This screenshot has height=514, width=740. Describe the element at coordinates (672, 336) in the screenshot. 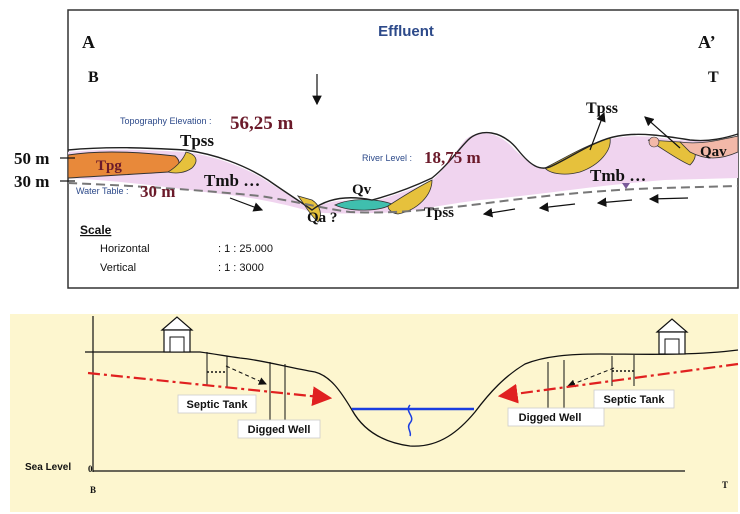

I see `house-right-icon` at that location.